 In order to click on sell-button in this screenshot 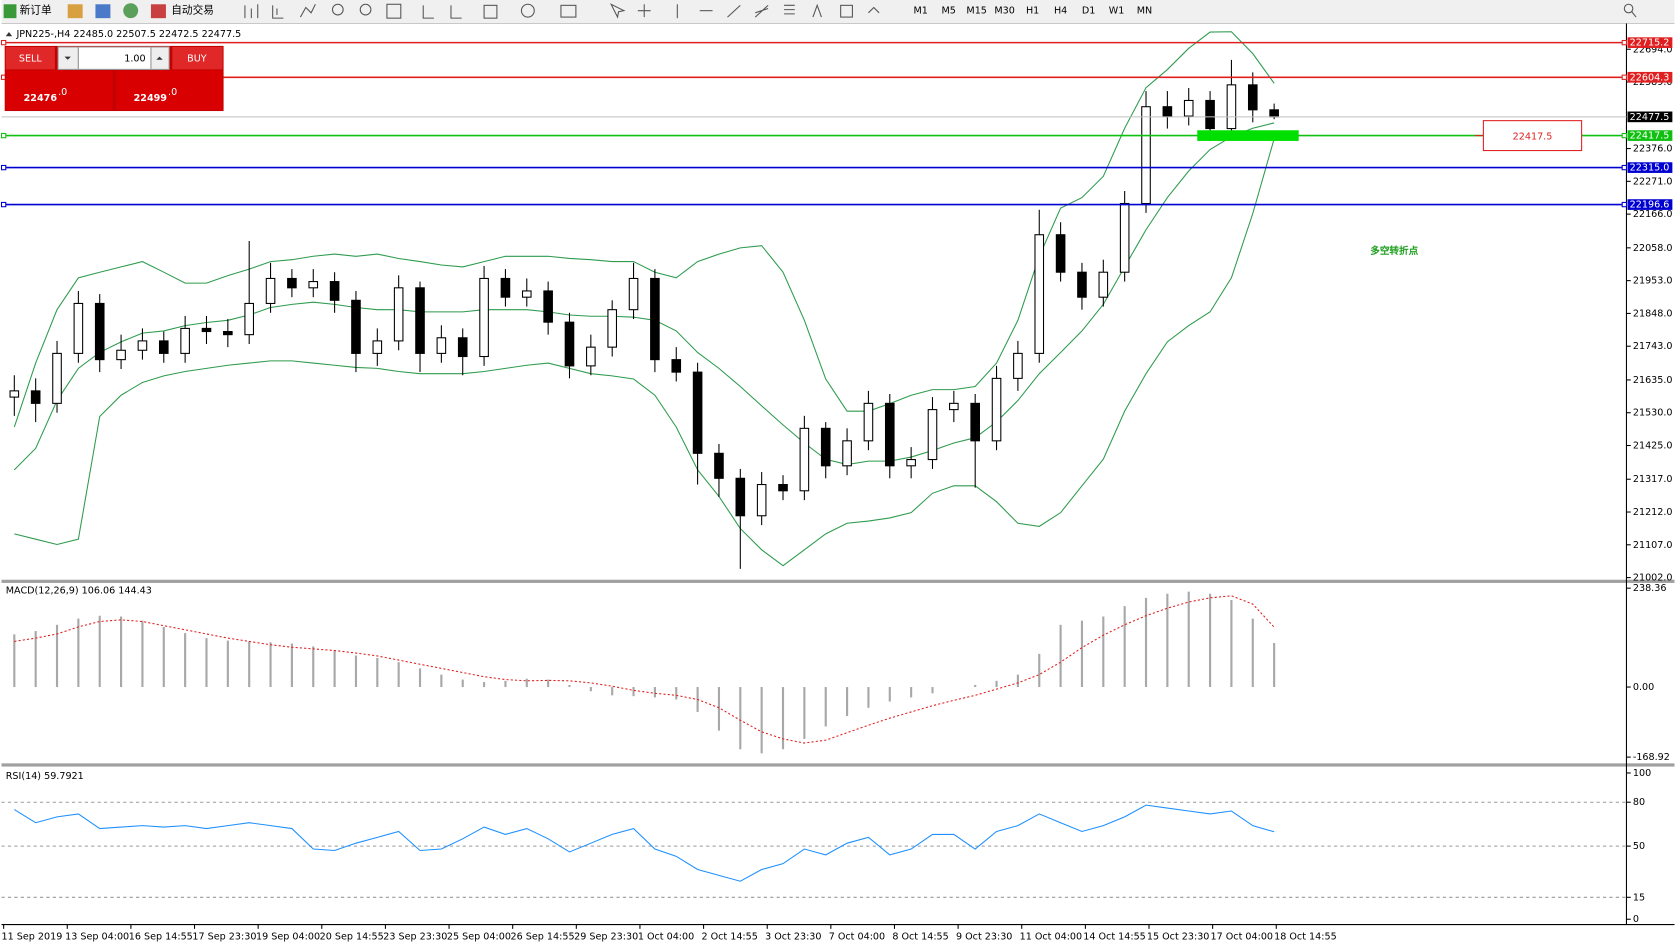, I will do `click(30, 58)`.